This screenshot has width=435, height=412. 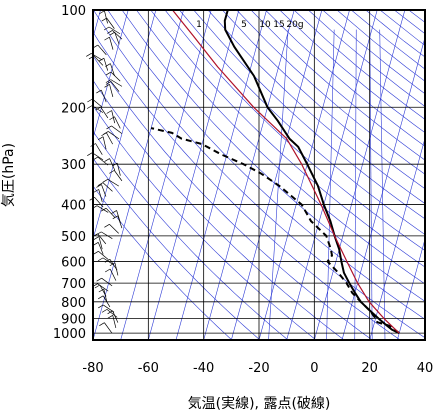 I want to click on mixing-ratio-label: 10, so click(x=265, y=25).